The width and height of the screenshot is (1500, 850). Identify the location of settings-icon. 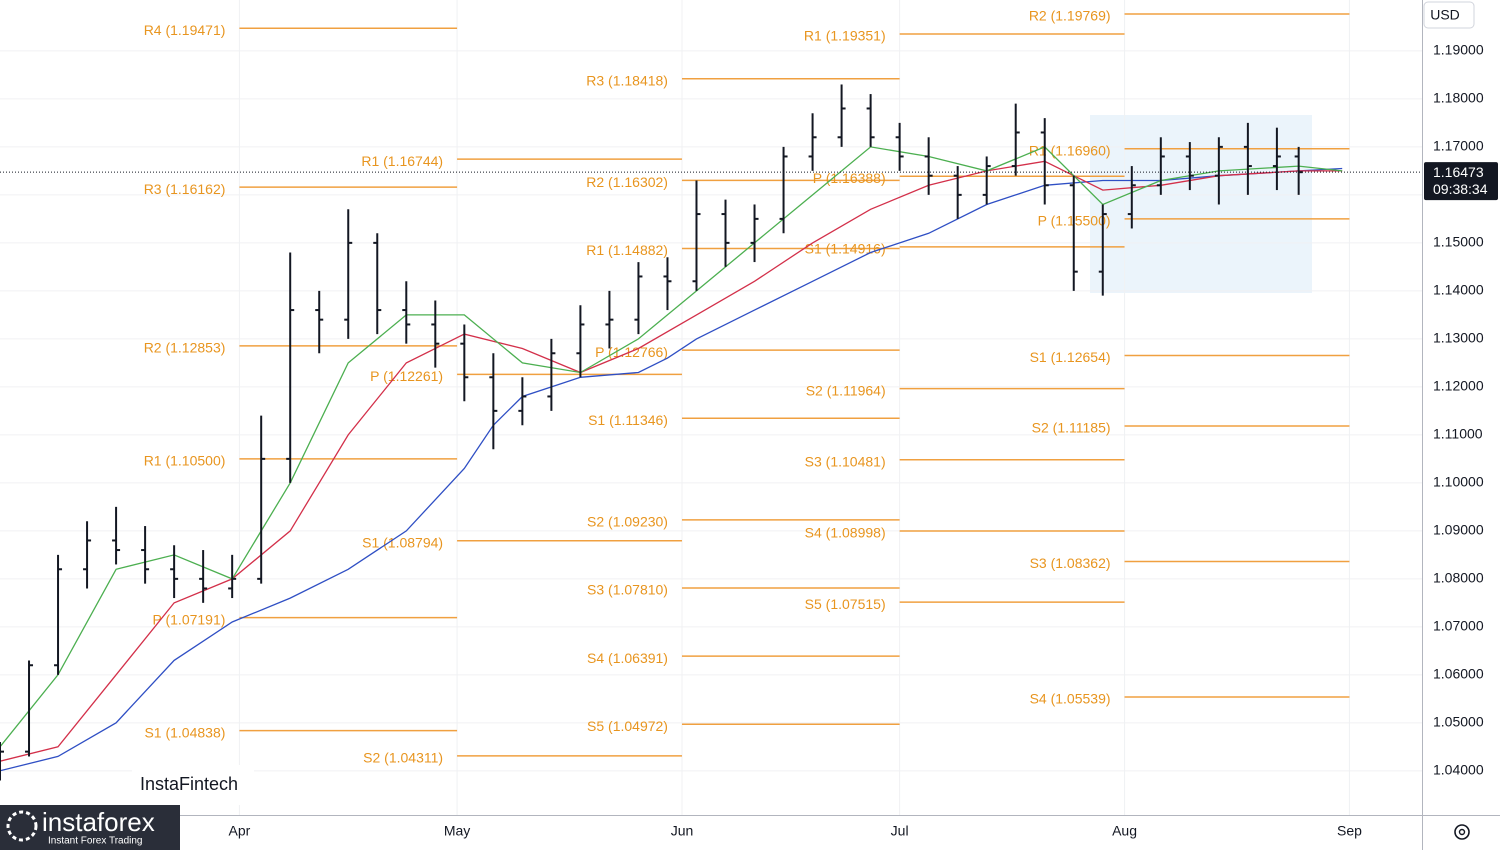
(1462, 832).